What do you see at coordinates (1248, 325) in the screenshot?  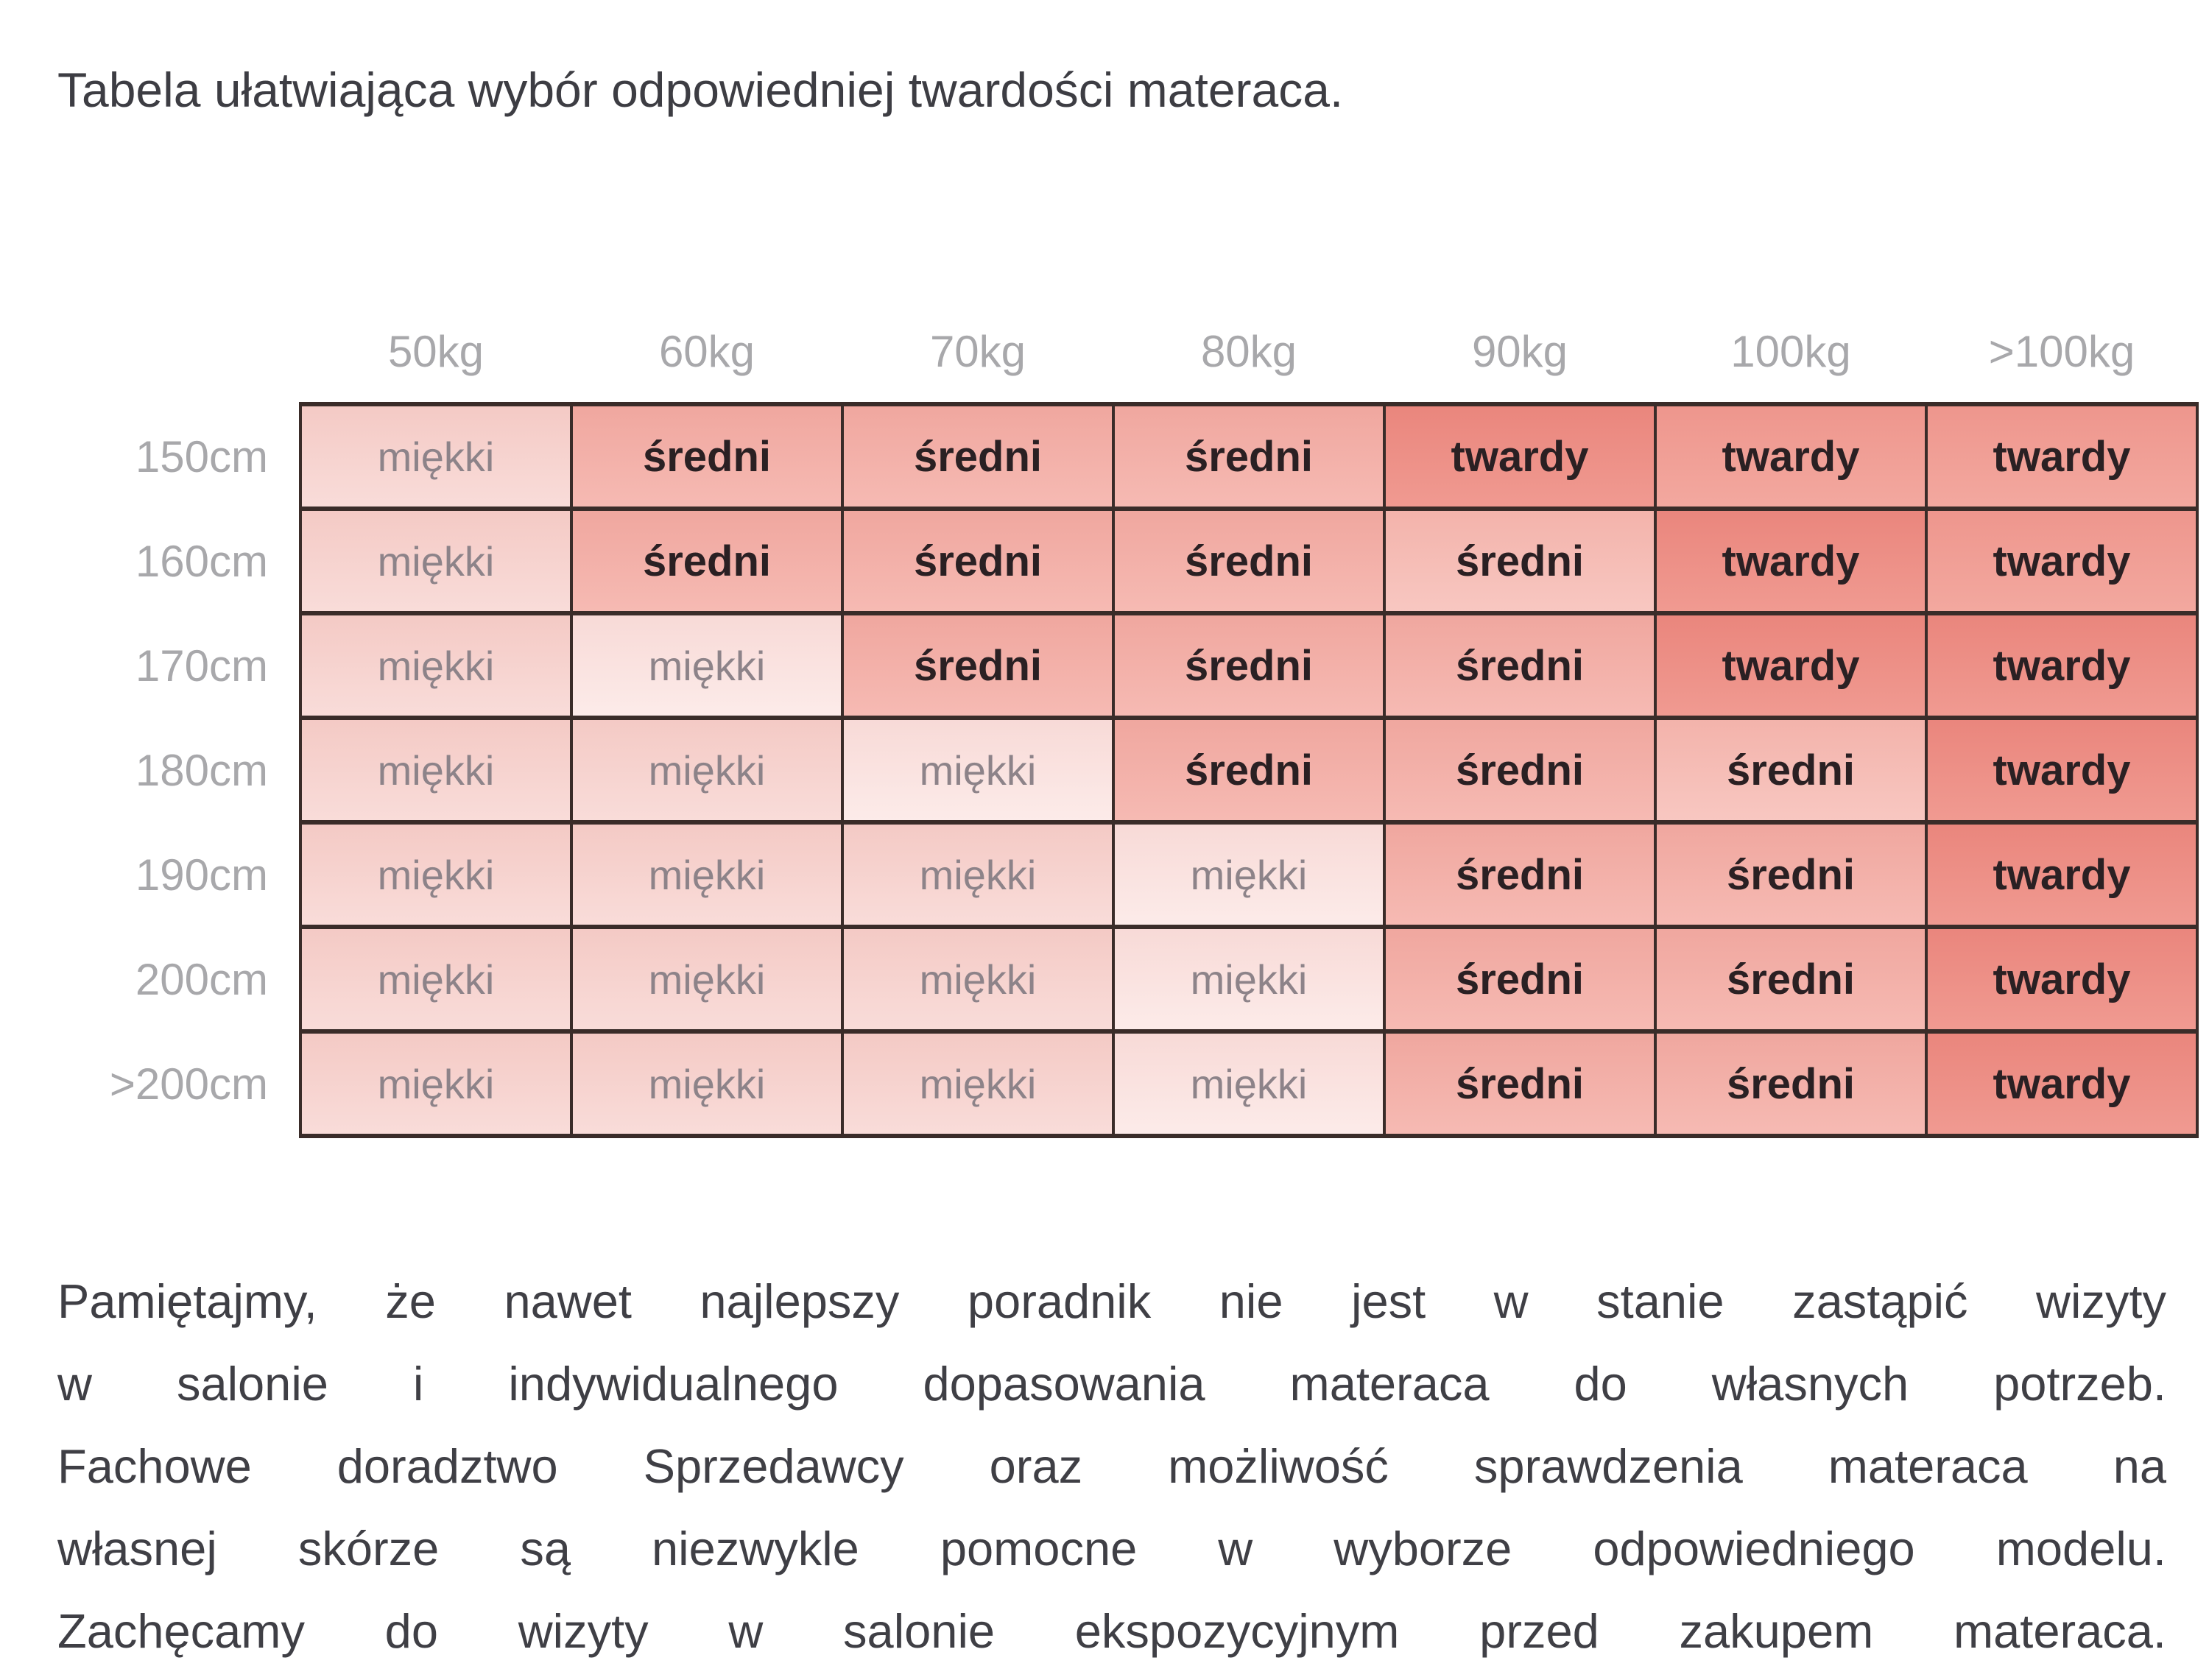 I see `weight-header: 80kg` at bounding box center [1248, 325].